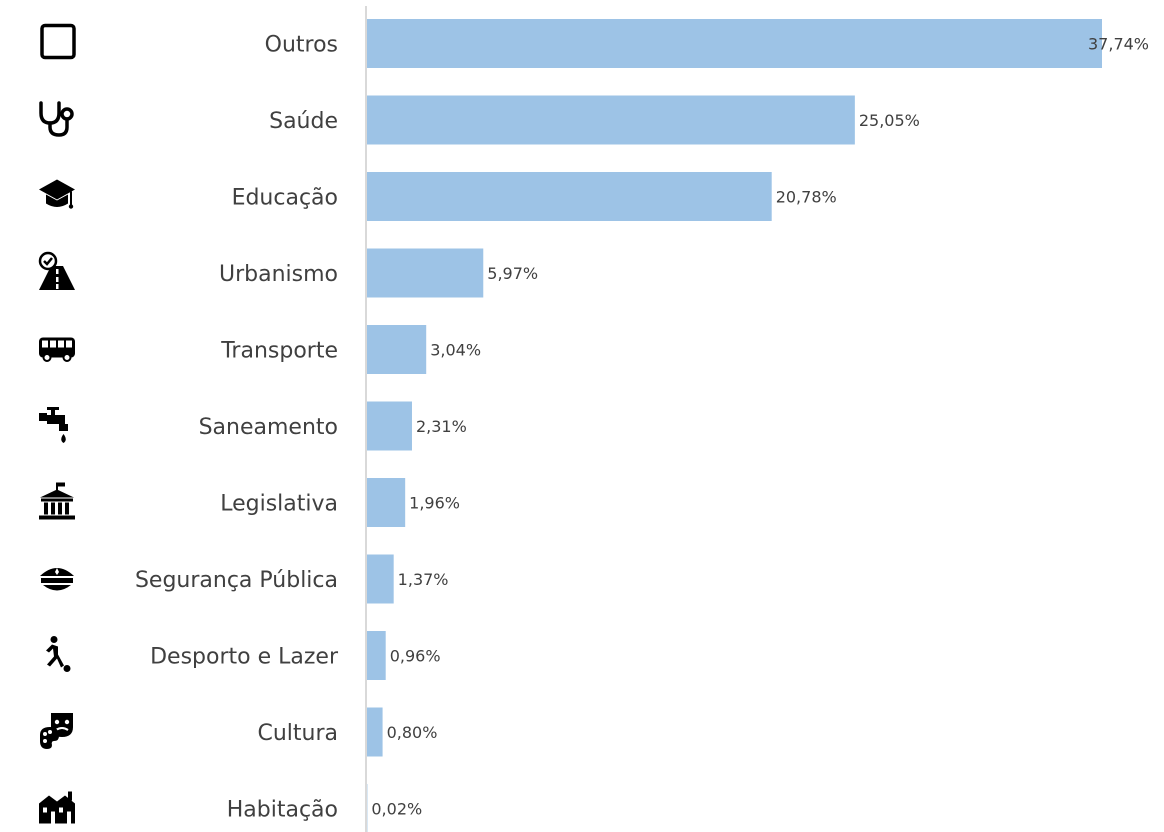  I want to click on stethoscope-icon, so click(56, 119).